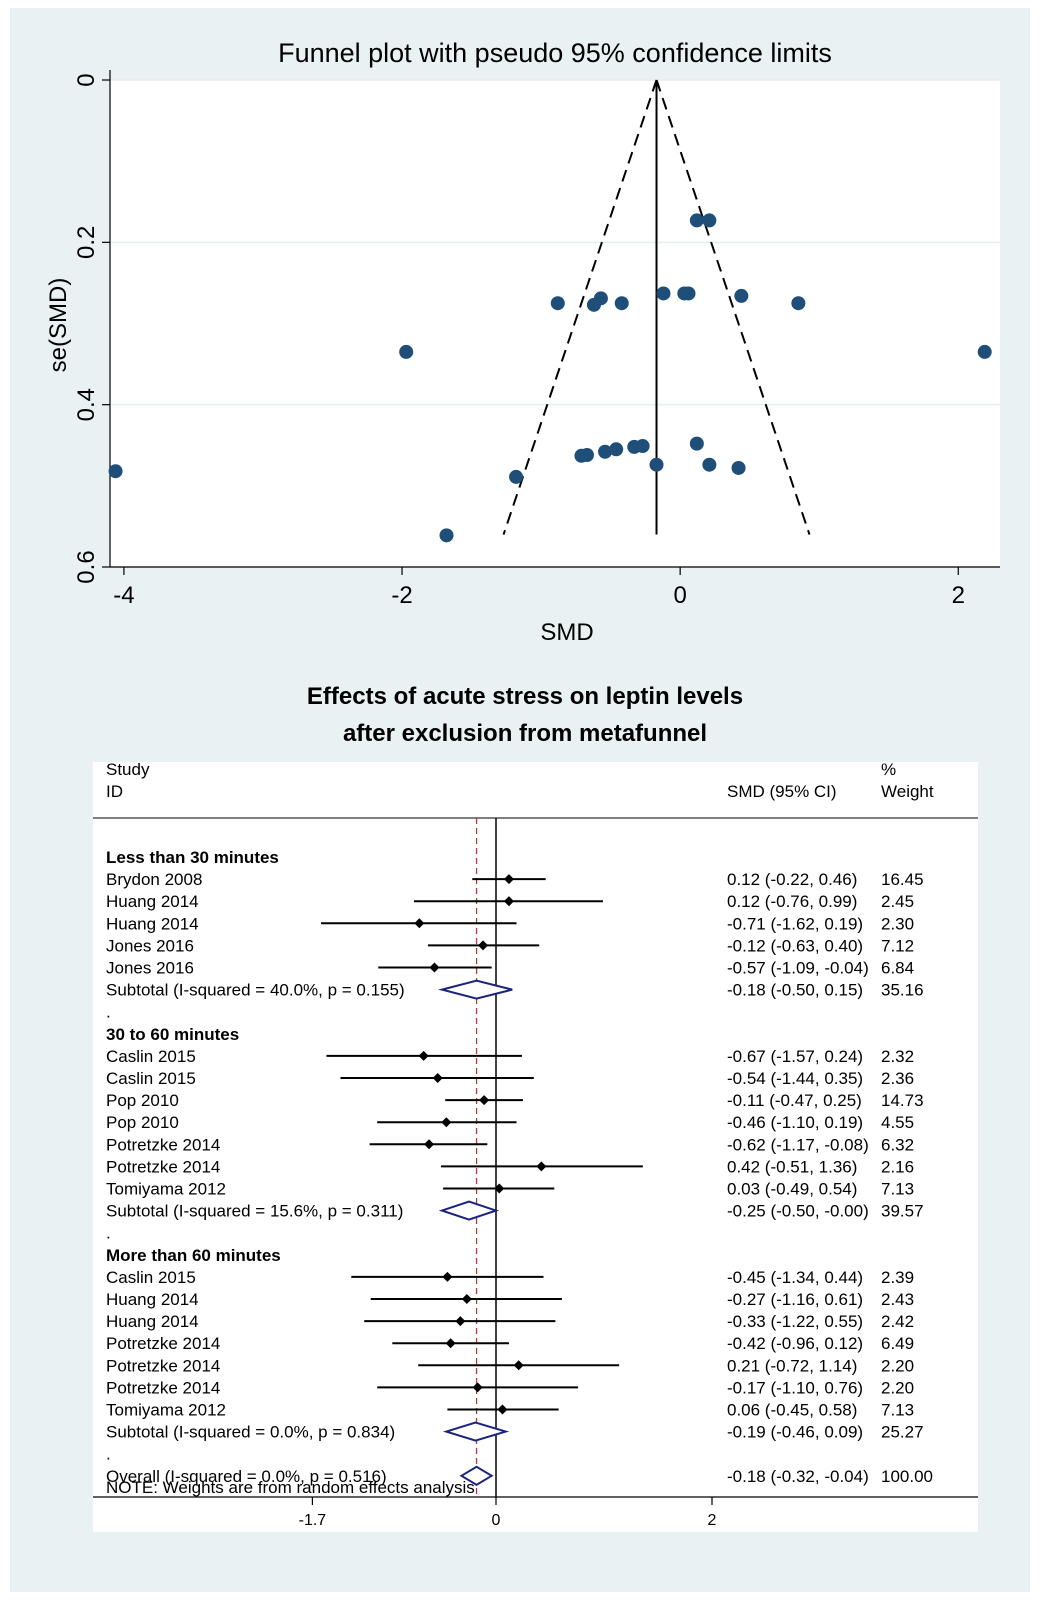 The width and height of the screenshot is (1050, 1602). I want to click on funnel-x-tick-label: 0, so click(679, 595).